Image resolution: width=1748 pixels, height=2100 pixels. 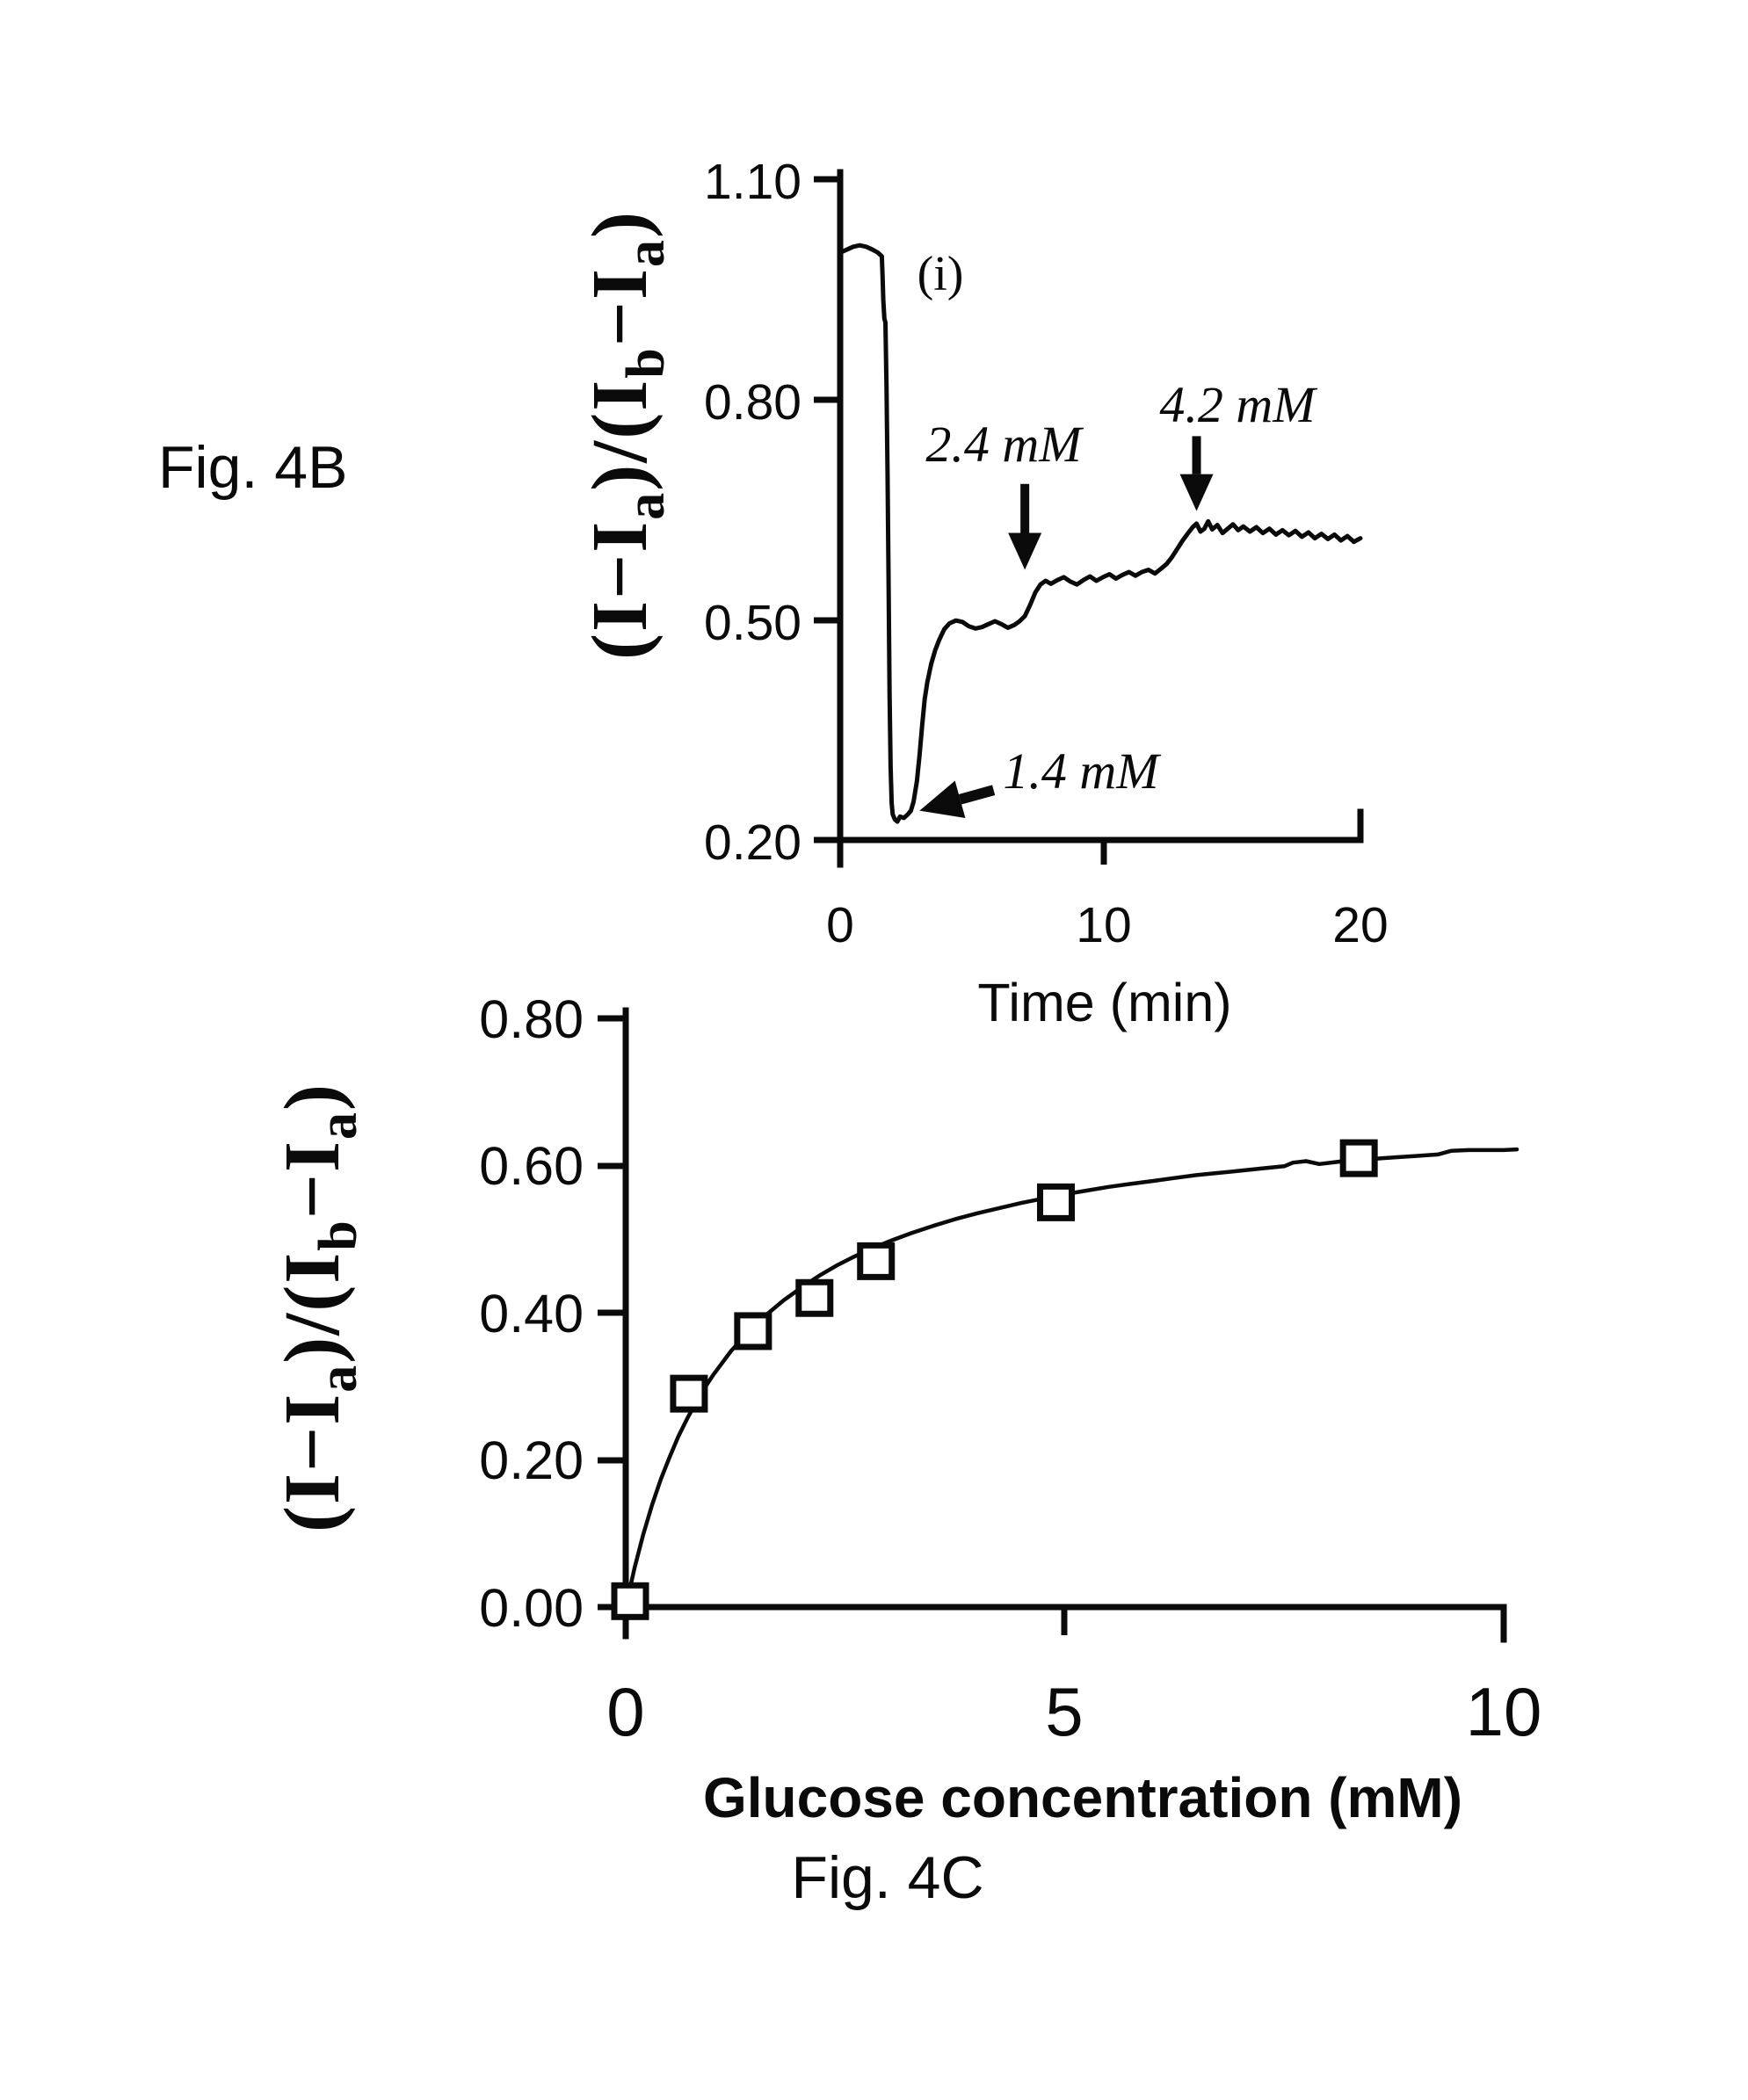 What do you see at coordinates (1066, 627) in the screenshot?
I see `annotation-arrows-group` at bounding box center [1066, 627].